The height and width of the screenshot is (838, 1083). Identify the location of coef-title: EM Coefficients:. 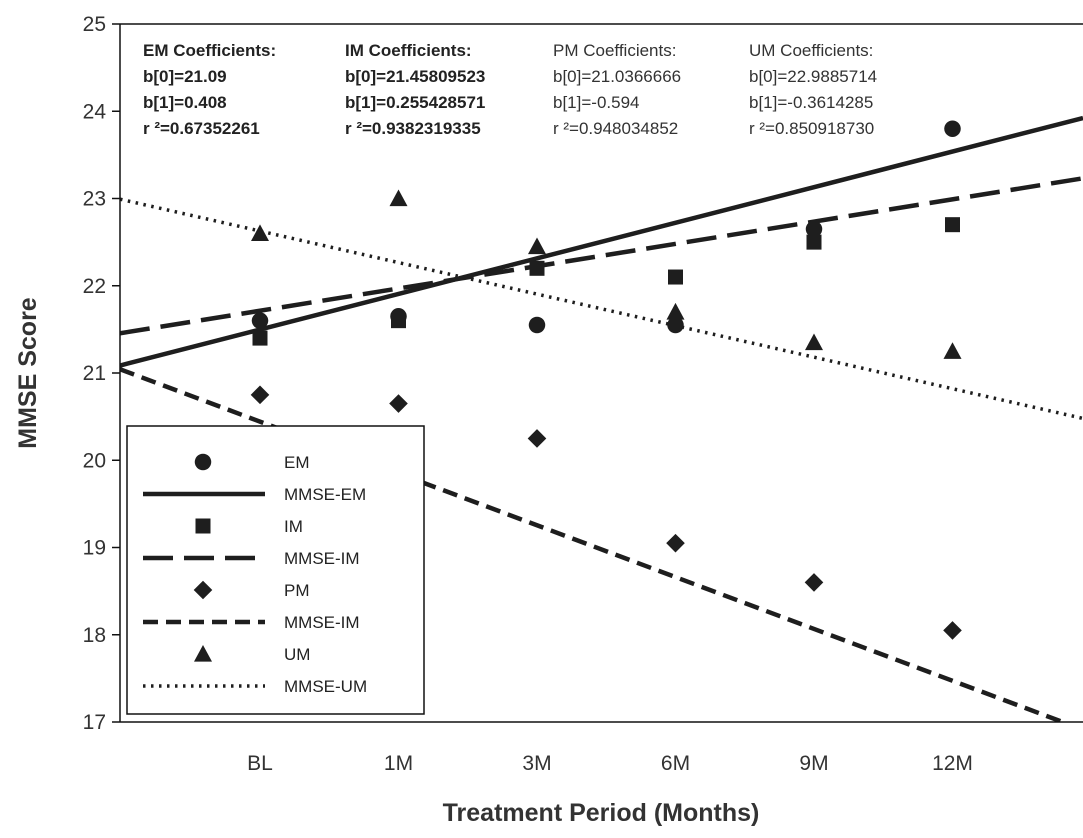
(209, 50).